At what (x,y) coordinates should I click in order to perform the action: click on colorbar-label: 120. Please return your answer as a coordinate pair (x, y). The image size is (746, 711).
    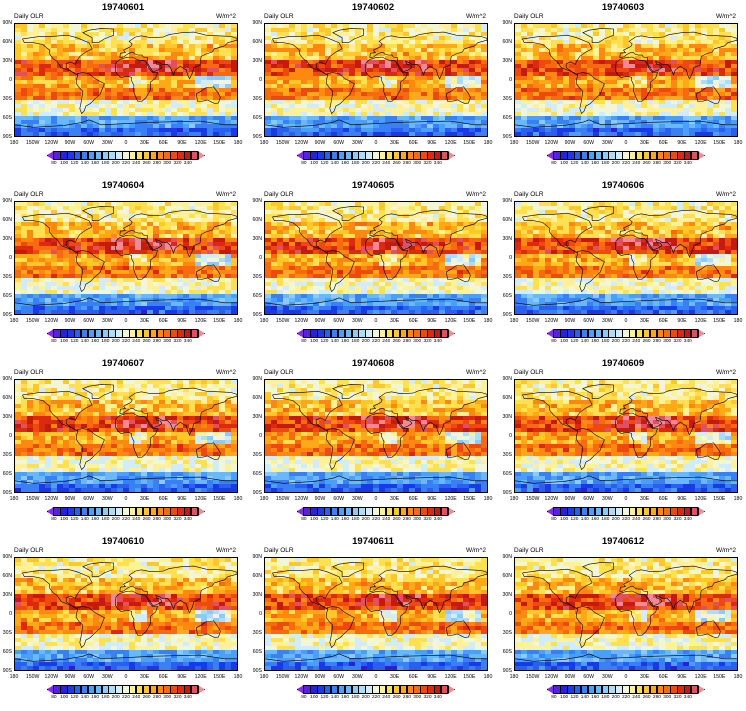
    Looking at the image, I should click on (74, 341).